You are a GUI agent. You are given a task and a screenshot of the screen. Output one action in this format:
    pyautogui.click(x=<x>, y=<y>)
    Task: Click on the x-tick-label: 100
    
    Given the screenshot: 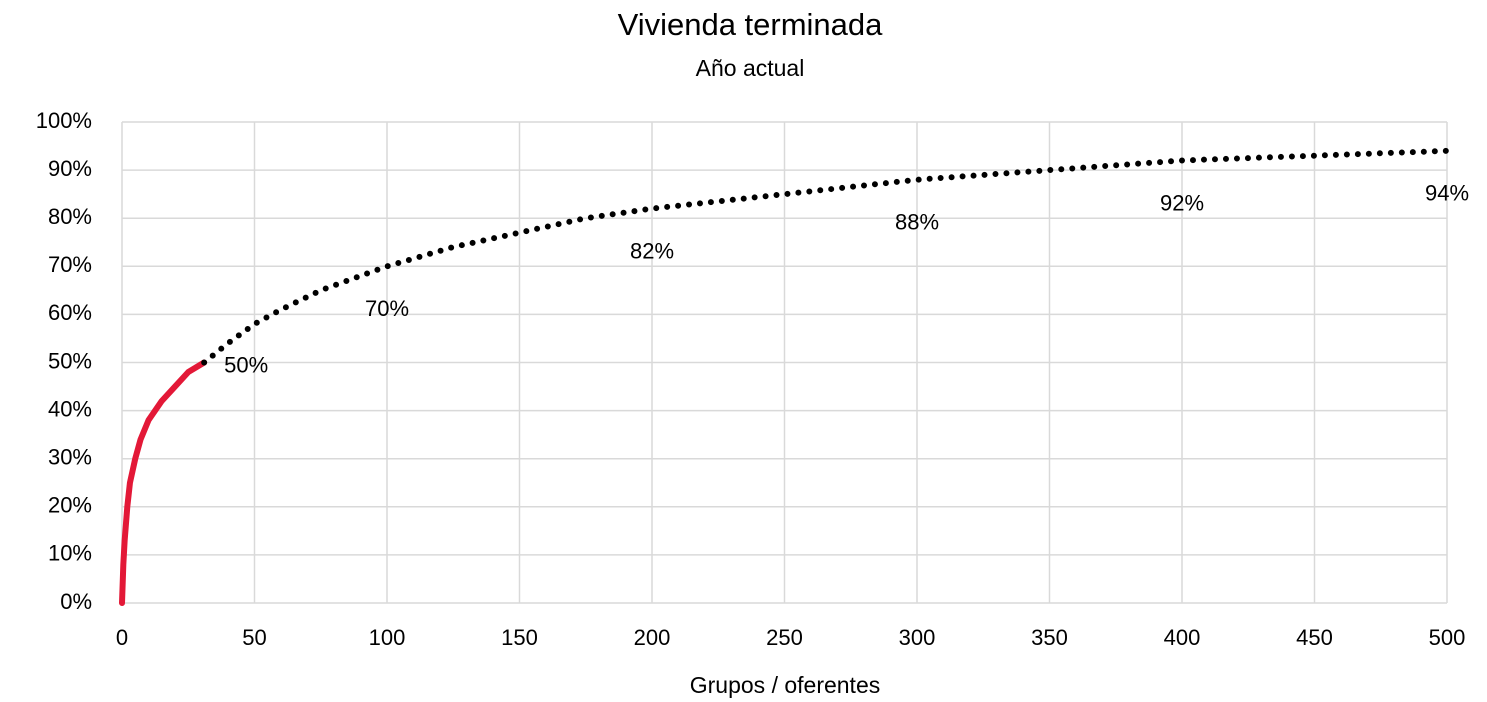 What is the action you would take?
    pyautogui.click(x=387, y=637)
    